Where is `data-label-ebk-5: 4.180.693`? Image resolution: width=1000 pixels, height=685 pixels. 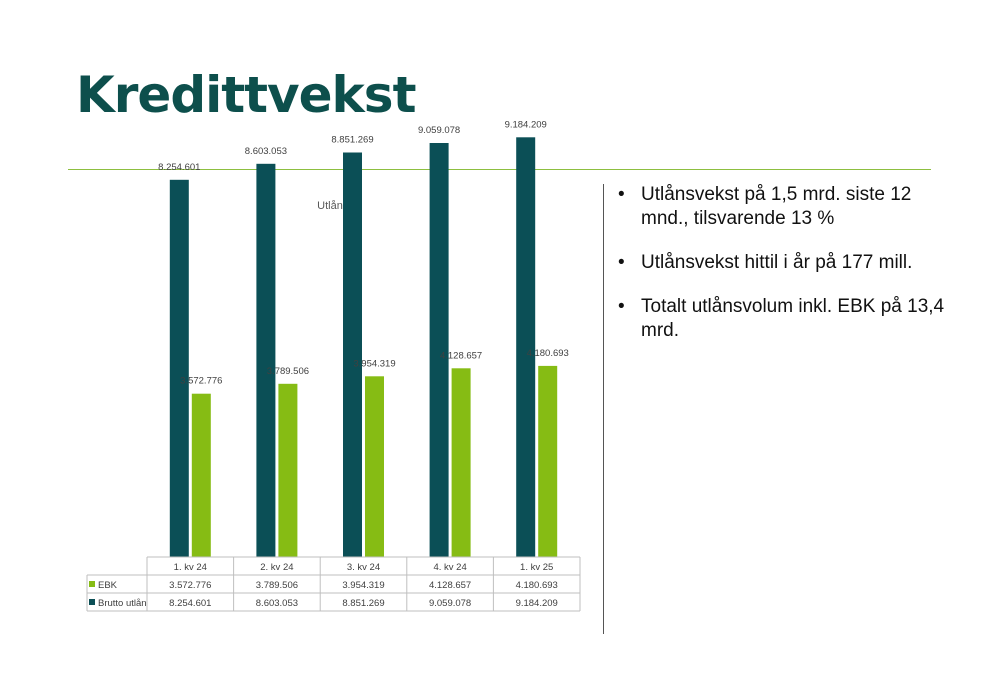
data-label-ebk-5: 4.180.693 is located at coordinates (548, 353).